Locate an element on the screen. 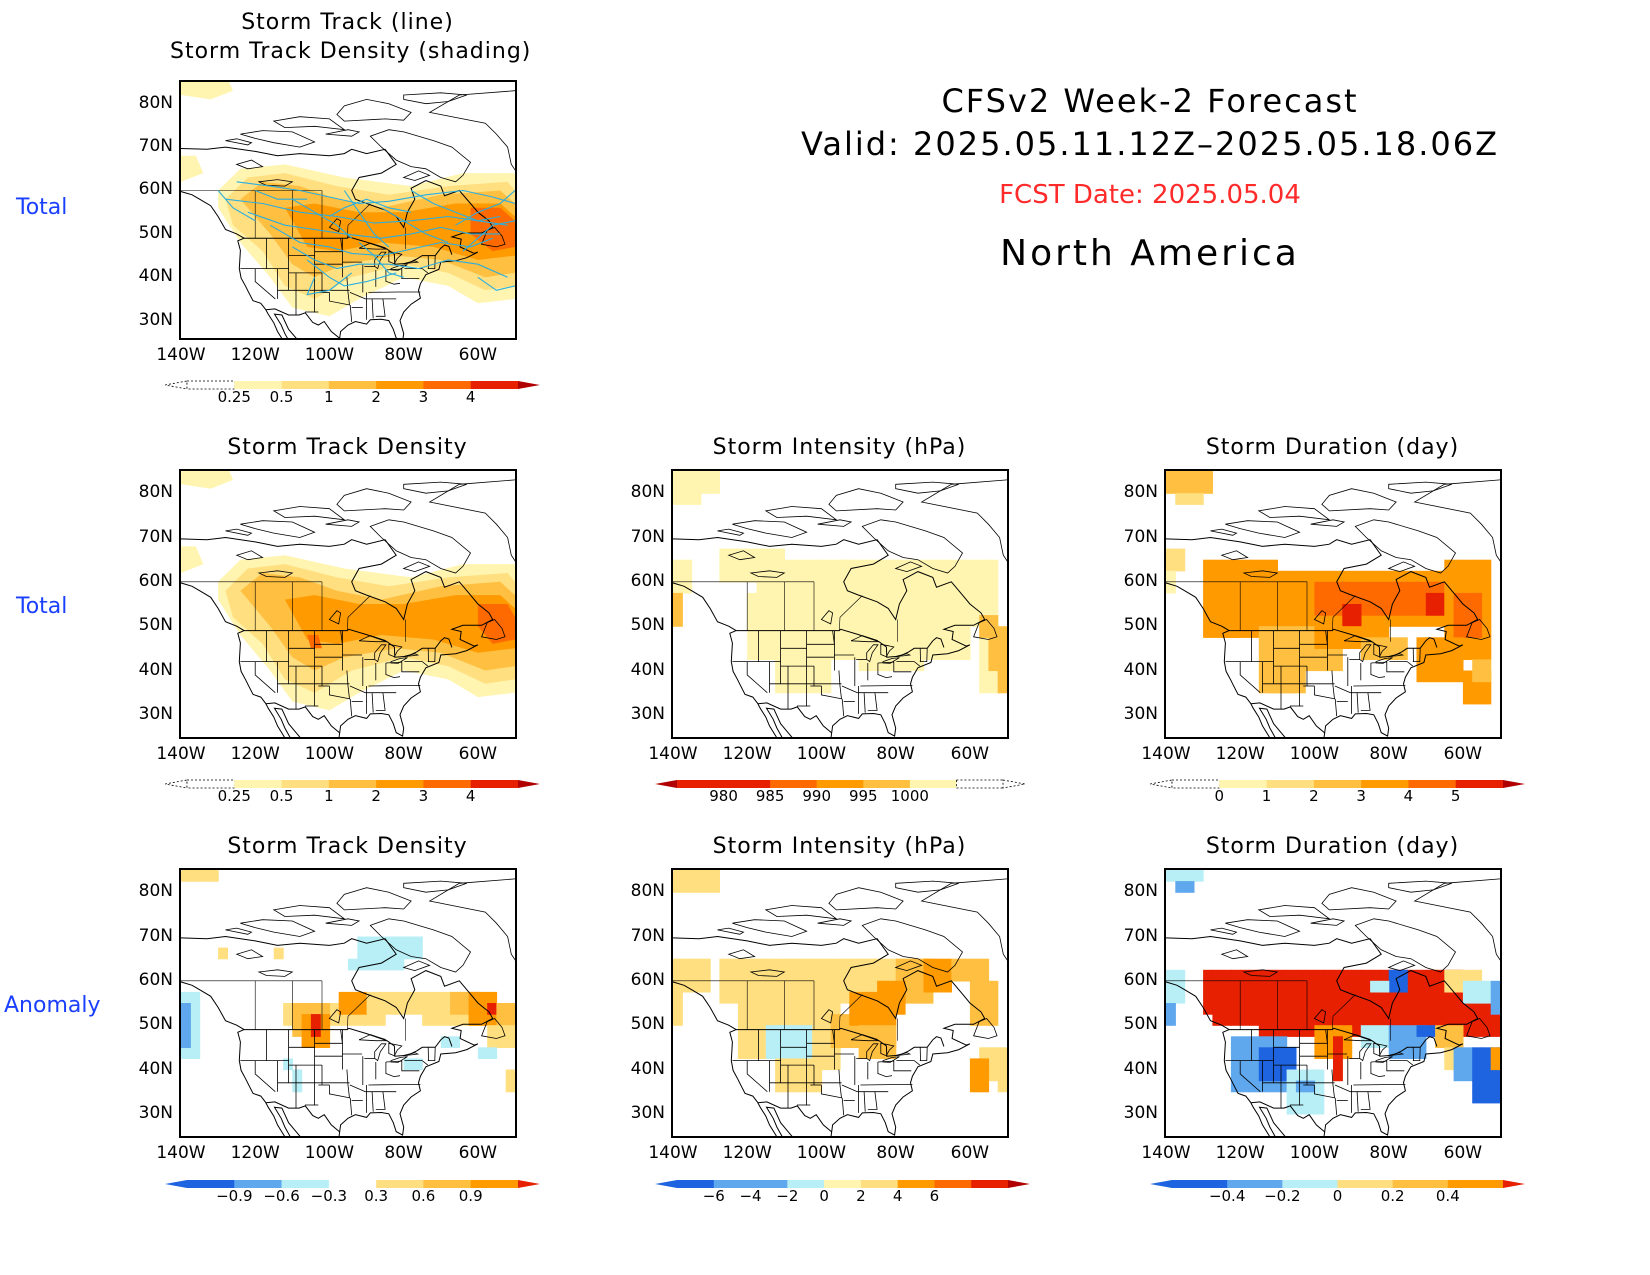 The width and height of the screenshot is (1650, 1275). pan7-map-svg is located at coordinates (1333, 1003).